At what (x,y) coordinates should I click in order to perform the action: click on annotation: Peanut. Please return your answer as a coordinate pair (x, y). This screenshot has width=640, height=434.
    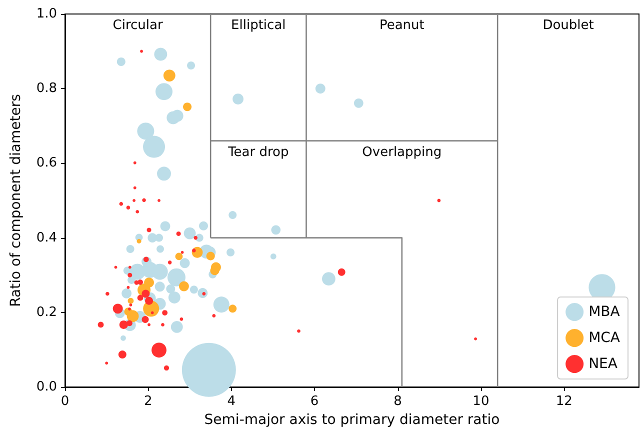
    Looking at the image, I should click on (401, 25).